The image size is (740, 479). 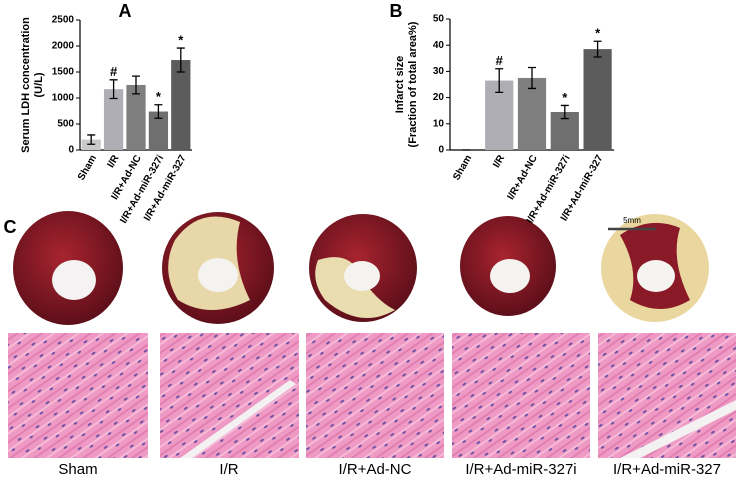 I want to click on y-tick-label: 2500, so click(x=63, y=20).